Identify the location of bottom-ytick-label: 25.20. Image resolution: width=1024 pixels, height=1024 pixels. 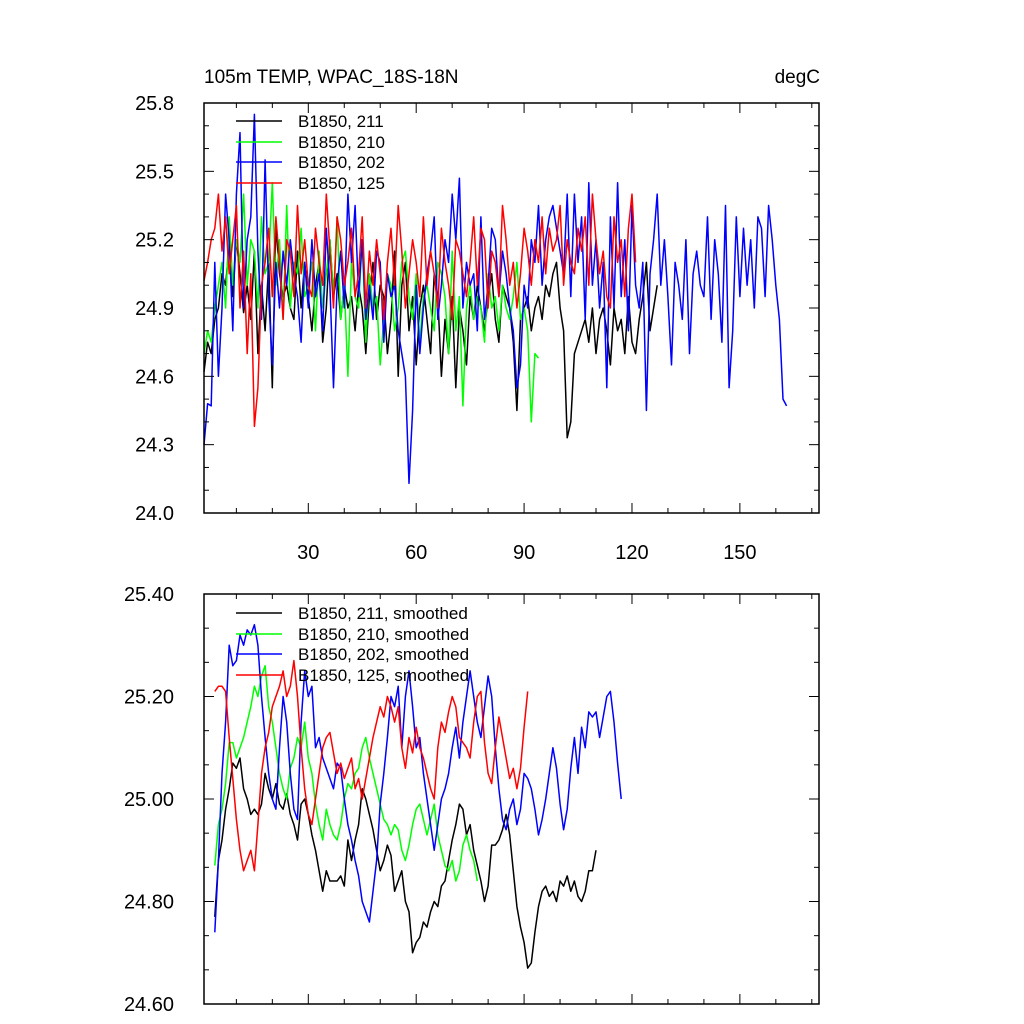
(149, 698).